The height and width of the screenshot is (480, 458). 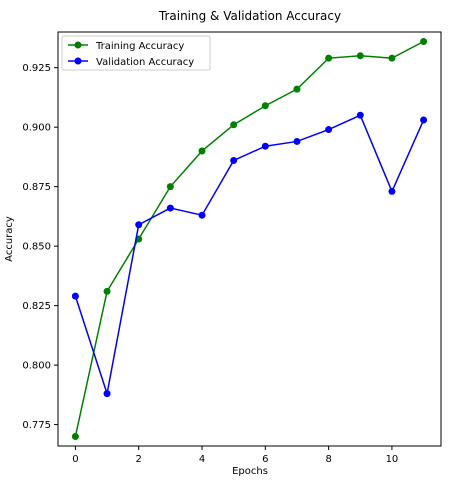 What do you see at coordinates (249, 16) in the screenshot?
I see `chart-title: Training & Validation Accuracy` at bounding box center [249, 16].